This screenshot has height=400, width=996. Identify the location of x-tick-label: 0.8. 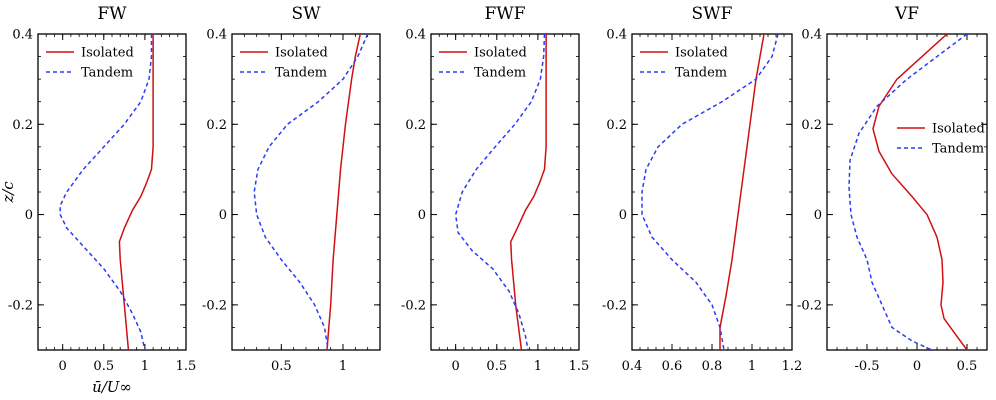
(712, 366).